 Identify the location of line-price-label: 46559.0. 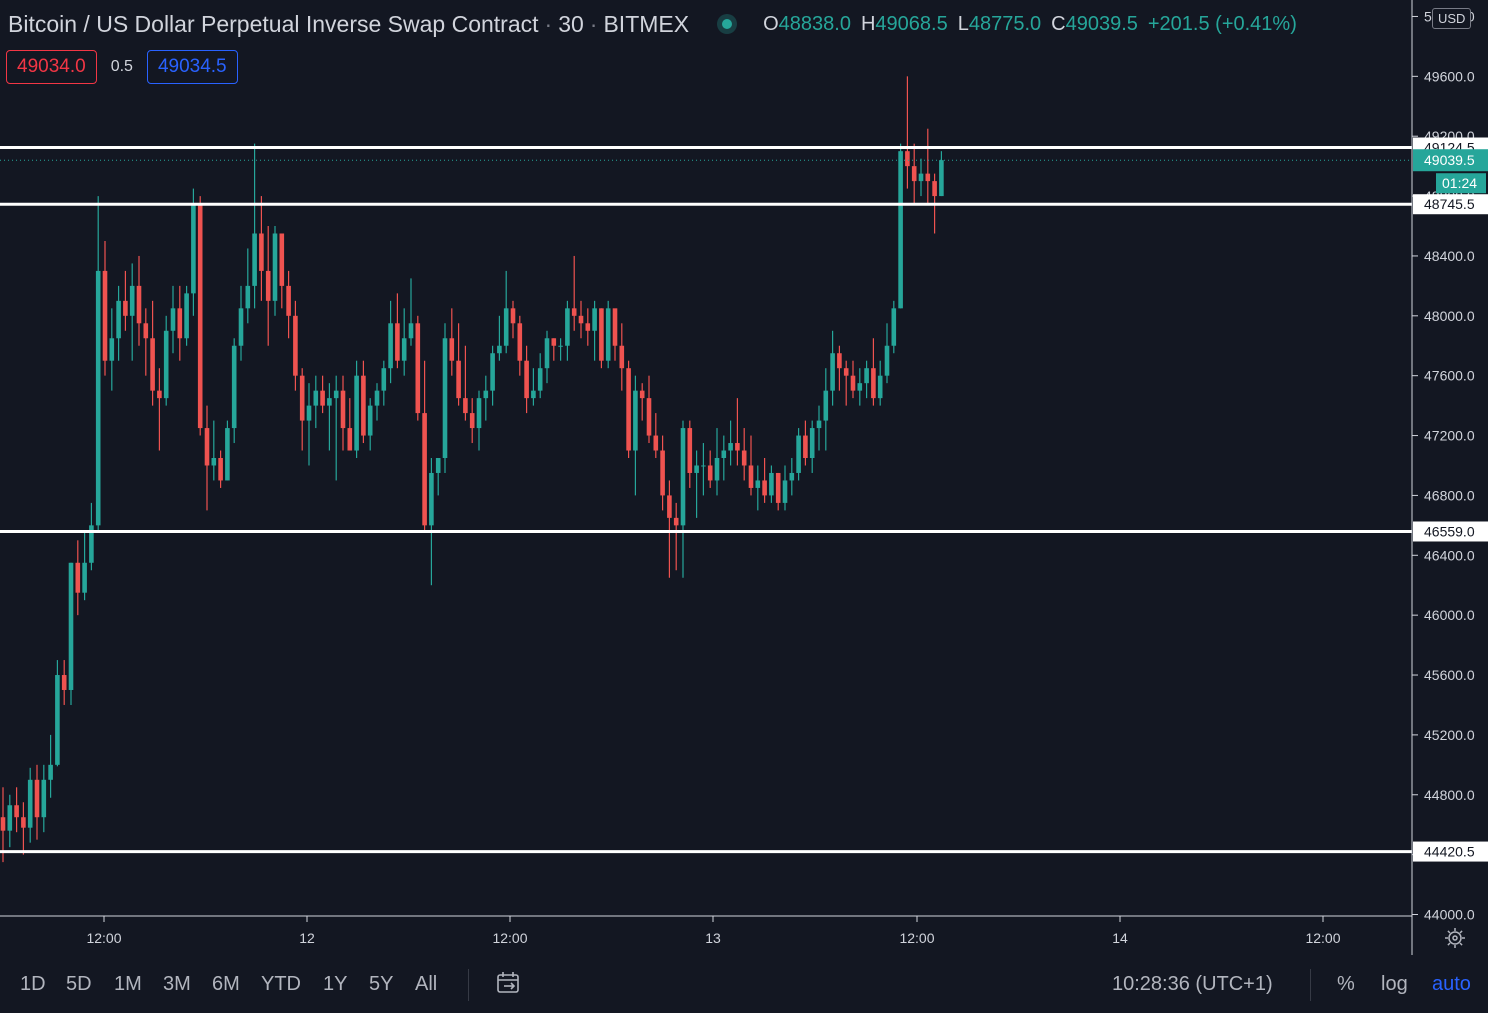
(1449, 531).